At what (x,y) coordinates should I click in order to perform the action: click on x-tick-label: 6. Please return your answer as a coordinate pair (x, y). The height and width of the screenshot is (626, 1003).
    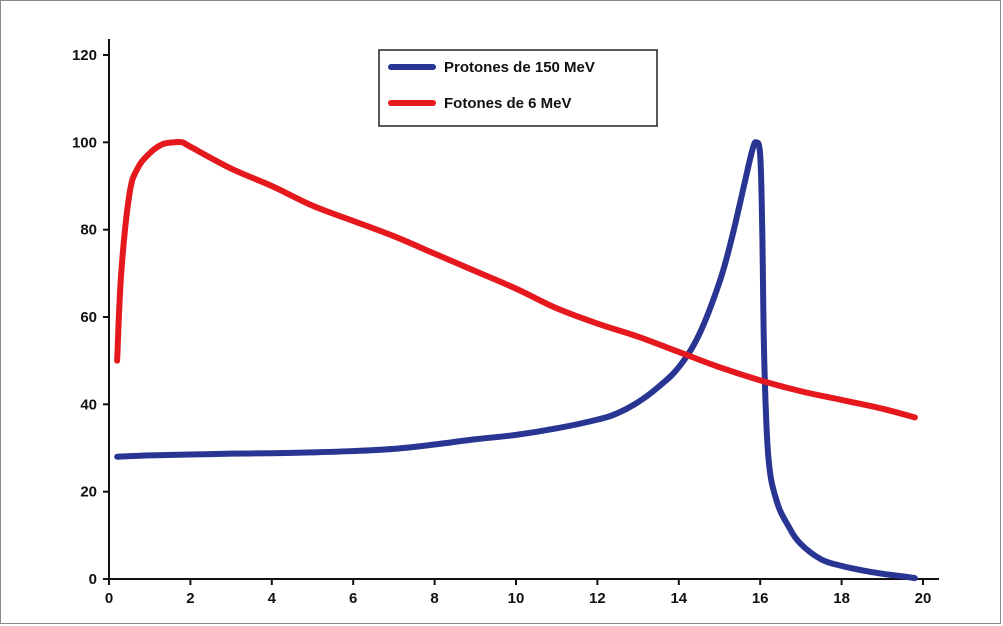
    Looking at the image, I should click on (353, 598).